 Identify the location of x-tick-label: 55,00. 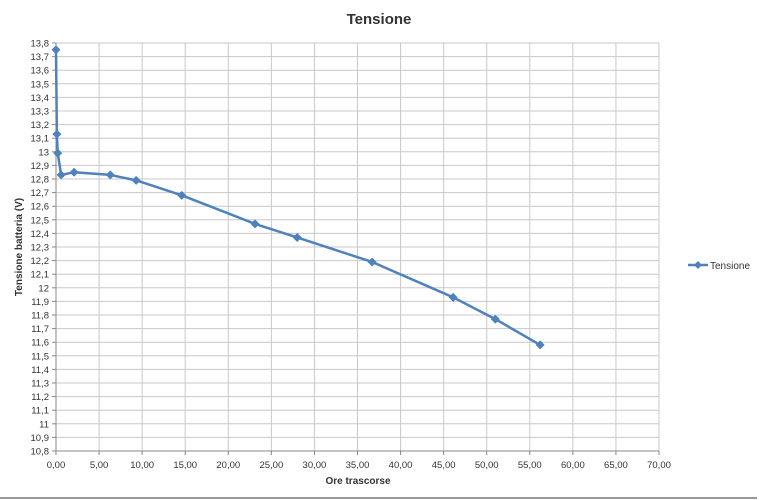
(530, 465).